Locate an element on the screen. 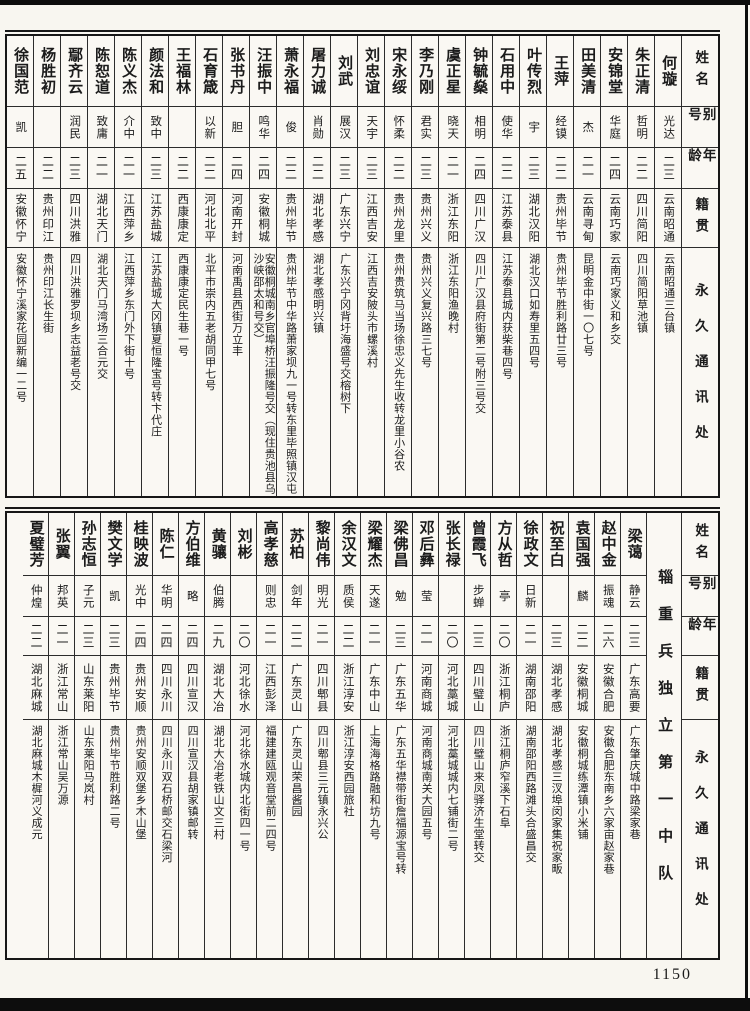  person-address-text: 安徽桐城练潭镇小米铺 is located at coordinates (582, 782).